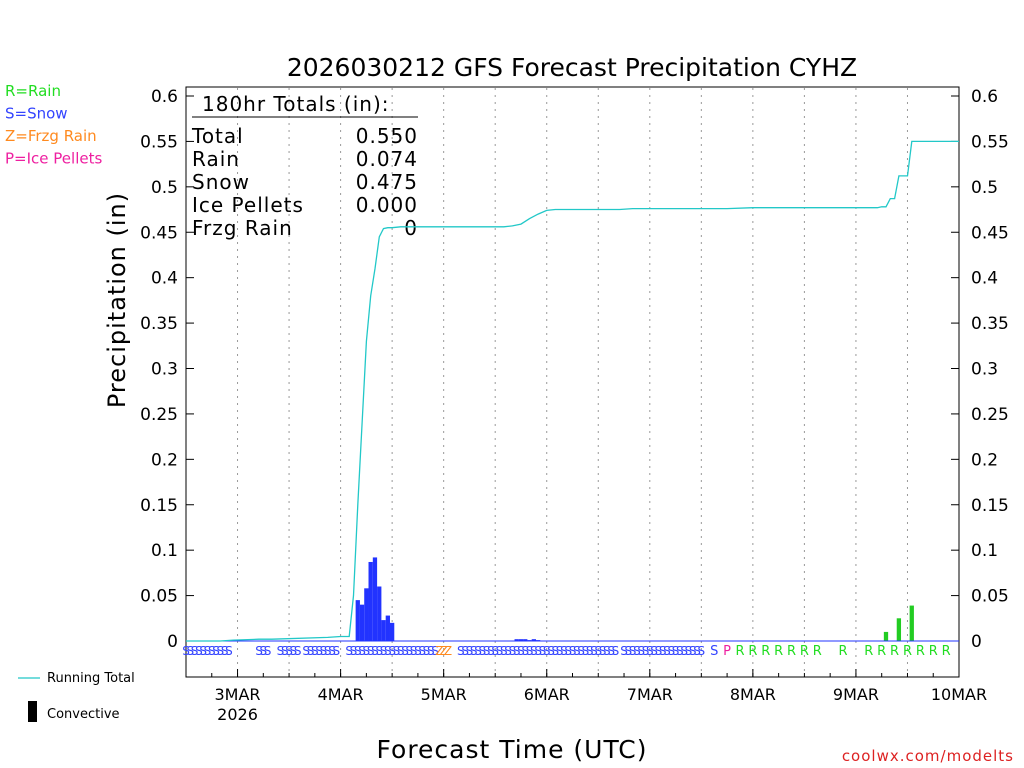  I want to click on totals-value: 0.475, so click(387, 182).